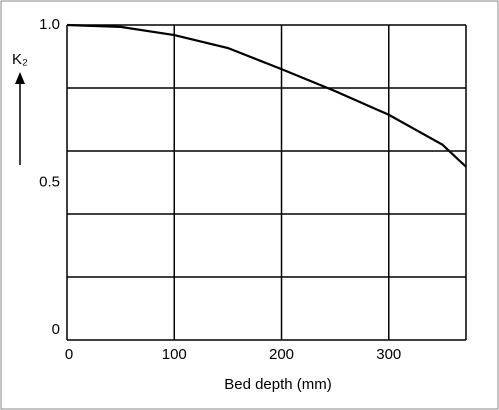  I want to click on y-tick-label: 0, so click(56, 329).